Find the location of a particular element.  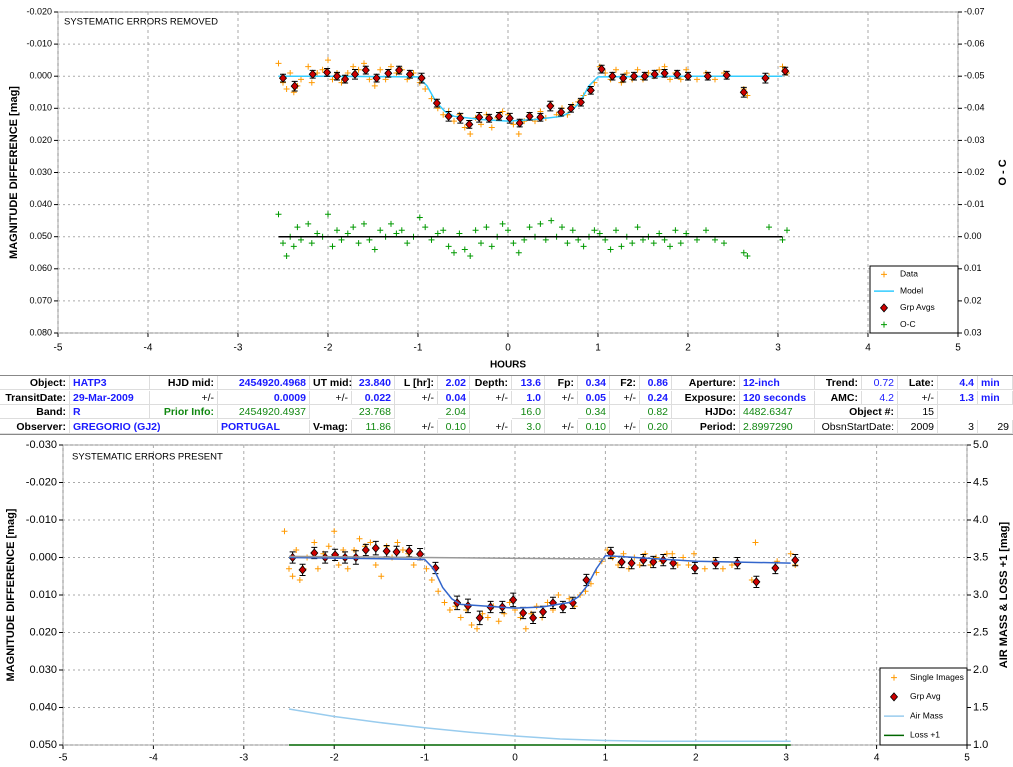

table-cell: Trend: is located at coordinates (838, 383).